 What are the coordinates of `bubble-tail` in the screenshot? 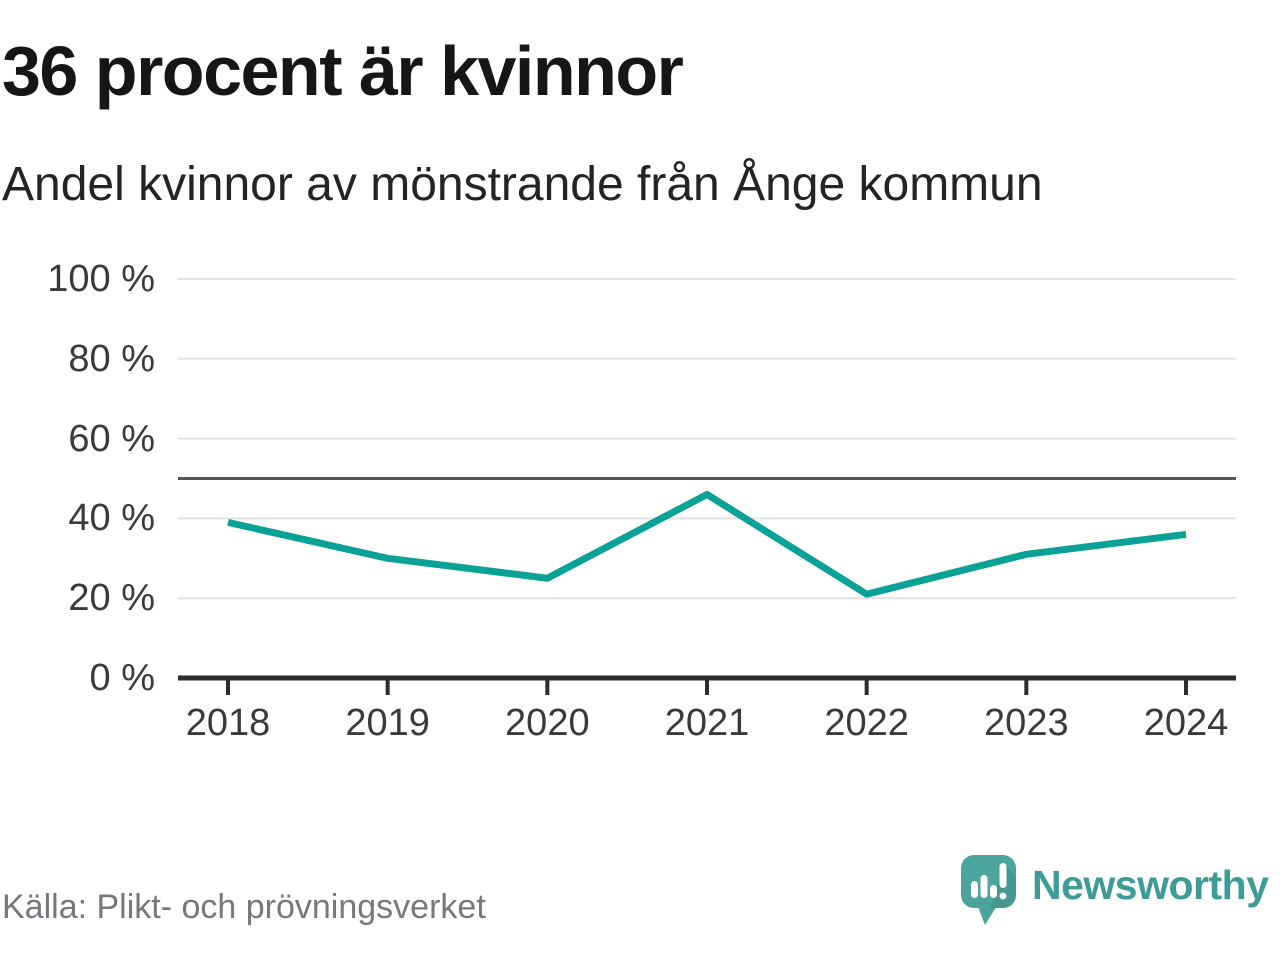 It's located at (987, 914).